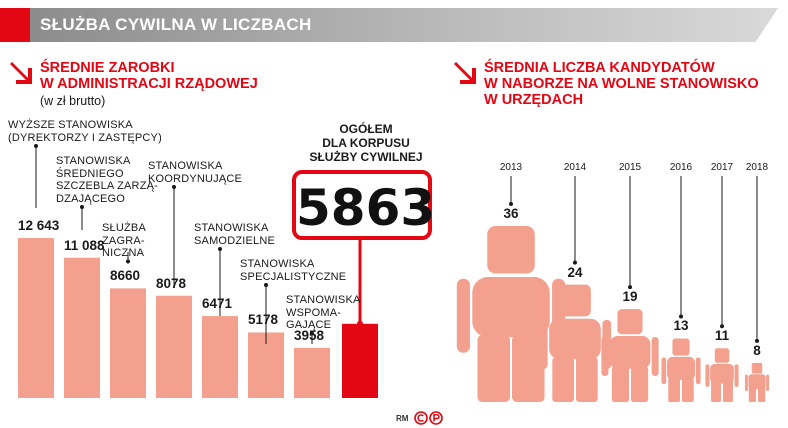 Image resolution: width=788 pixels, height=428 pixels. I want to click on year-label-1: 2014, so click(575, 167).